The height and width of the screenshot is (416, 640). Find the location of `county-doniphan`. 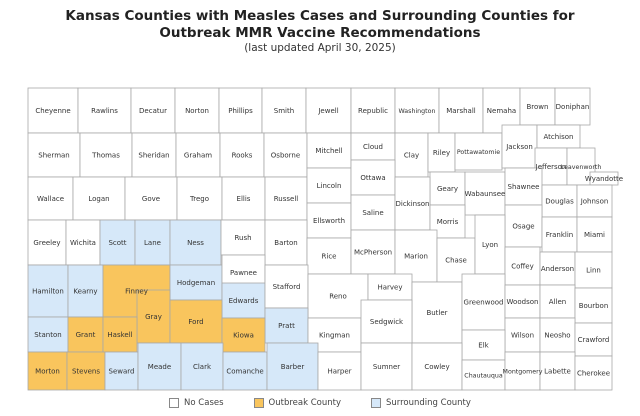

county-doniphan is located at coordinates (572, 106).